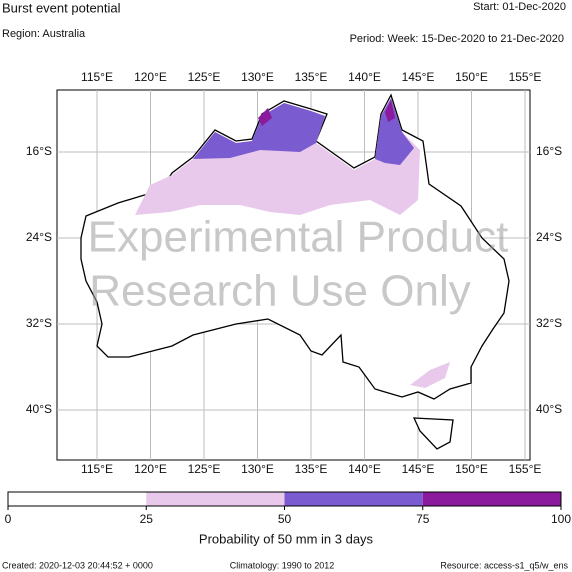 The image size is (572, 572). What do you see at coordinates (311, 77) in the screenshot?
I see `lon-label-top: 135°E` at bounding box center [311, 77].